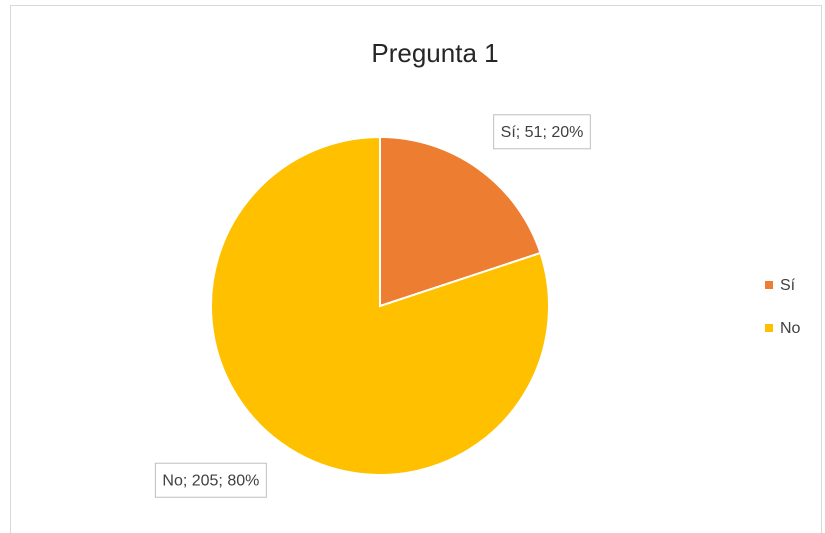 Image resolution: width=825 pixels, height=533 pixels. What do you see at coordinates (788, 285) in the screenshot?
I see `legend-label: Sí` at bounding box center [788, 285].